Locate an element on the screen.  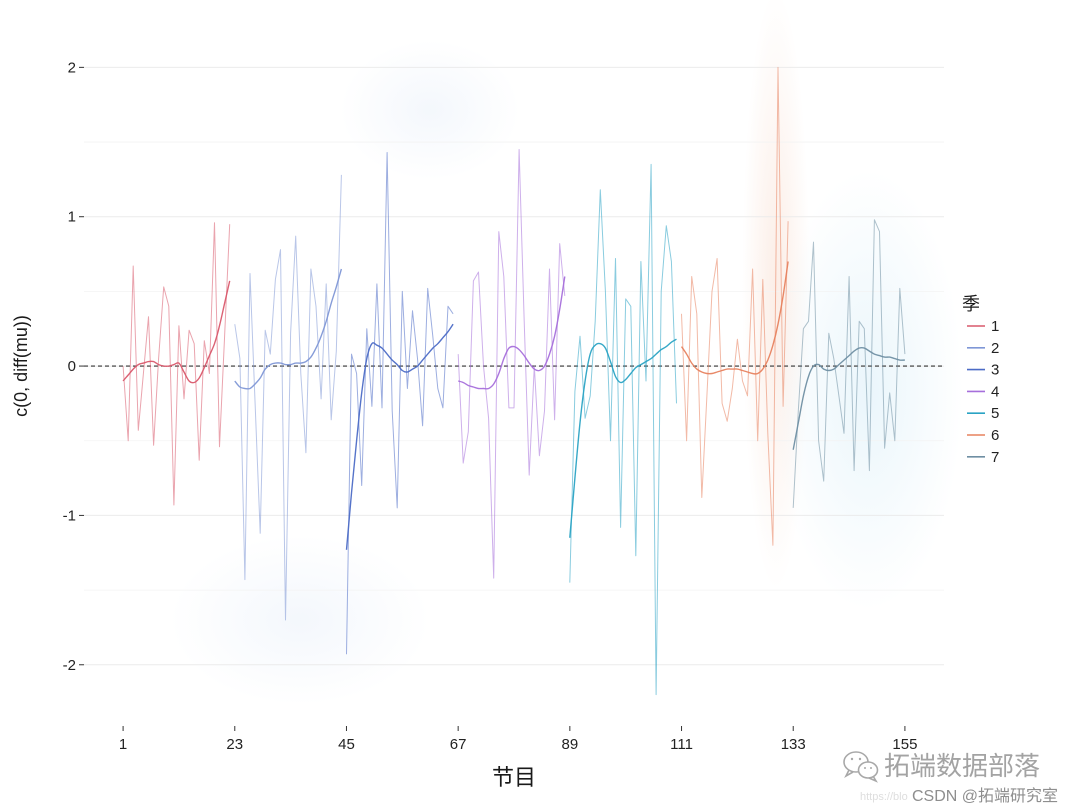
legend: 季 1 2 3 4 5 6 7 is located at coordinates (980, 380).